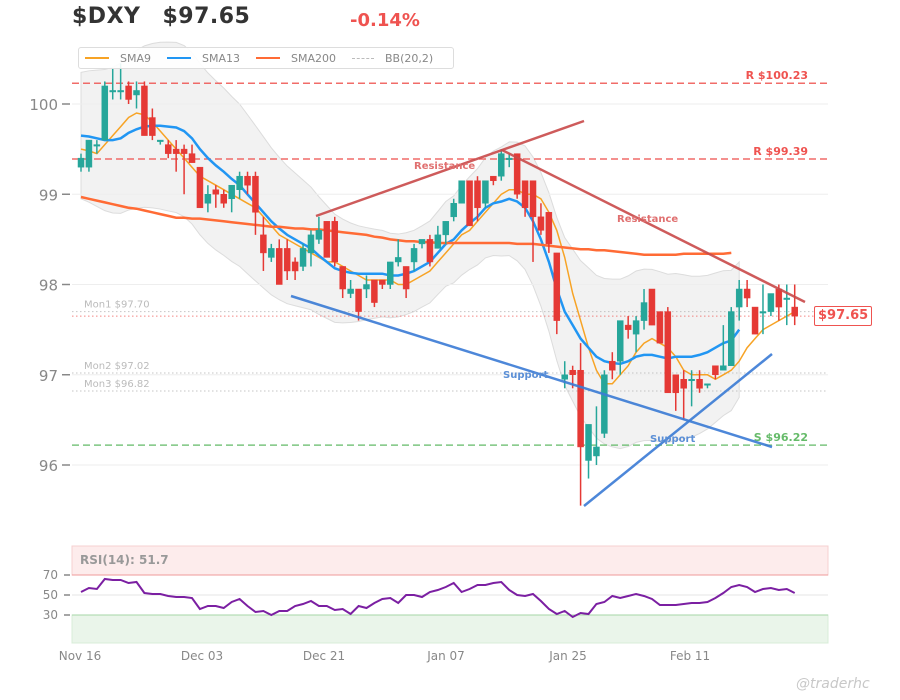 Image resolution: width=900 pixels, height=700 pixels. Describe the element at coordinates (50, 595) in the screenshot. I see `rsi-tick-label: 50` at that location.